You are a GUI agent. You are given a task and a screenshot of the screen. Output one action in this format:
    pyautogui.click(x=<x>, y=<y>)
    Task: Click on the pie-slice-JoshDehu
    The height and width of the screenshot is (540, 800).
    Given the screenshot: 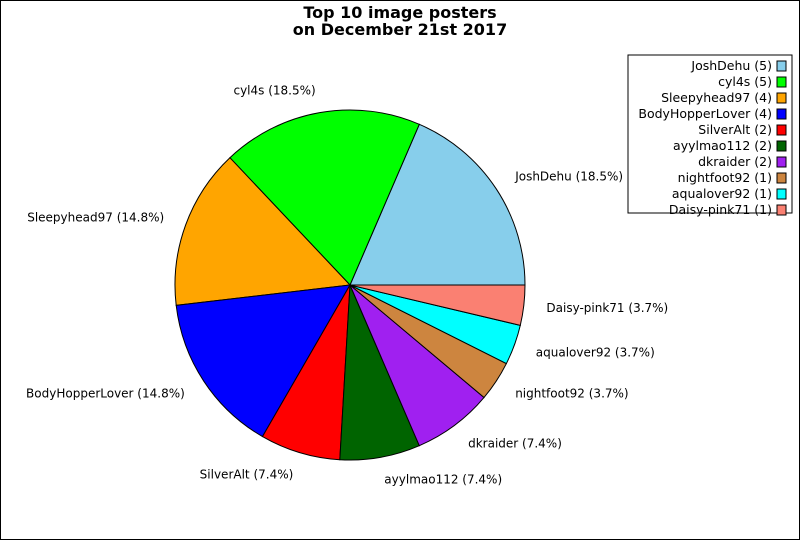 What is the action you would take?
    pyautogui.click(x=437, y=204)
    